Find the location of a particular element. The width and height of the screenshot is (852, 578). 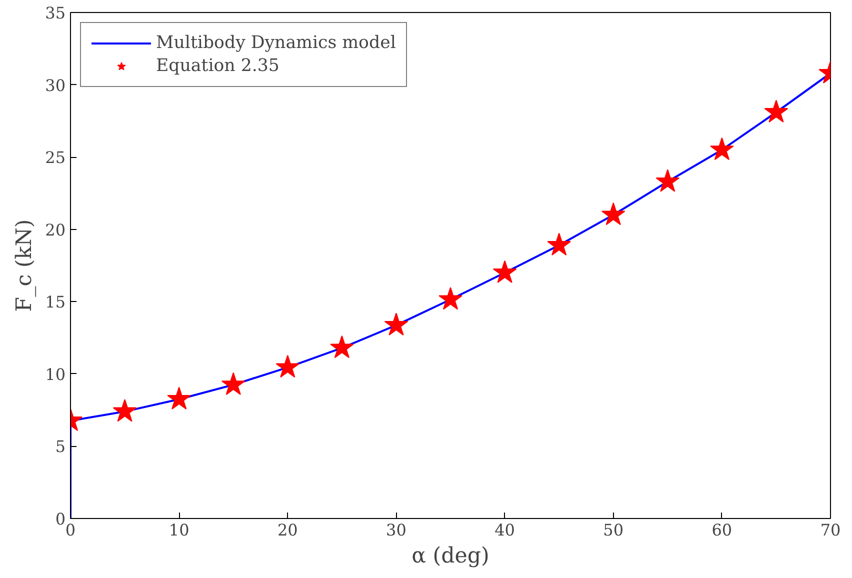

y-axis-title: F_c (kN) is located at coordinates (25, 265).